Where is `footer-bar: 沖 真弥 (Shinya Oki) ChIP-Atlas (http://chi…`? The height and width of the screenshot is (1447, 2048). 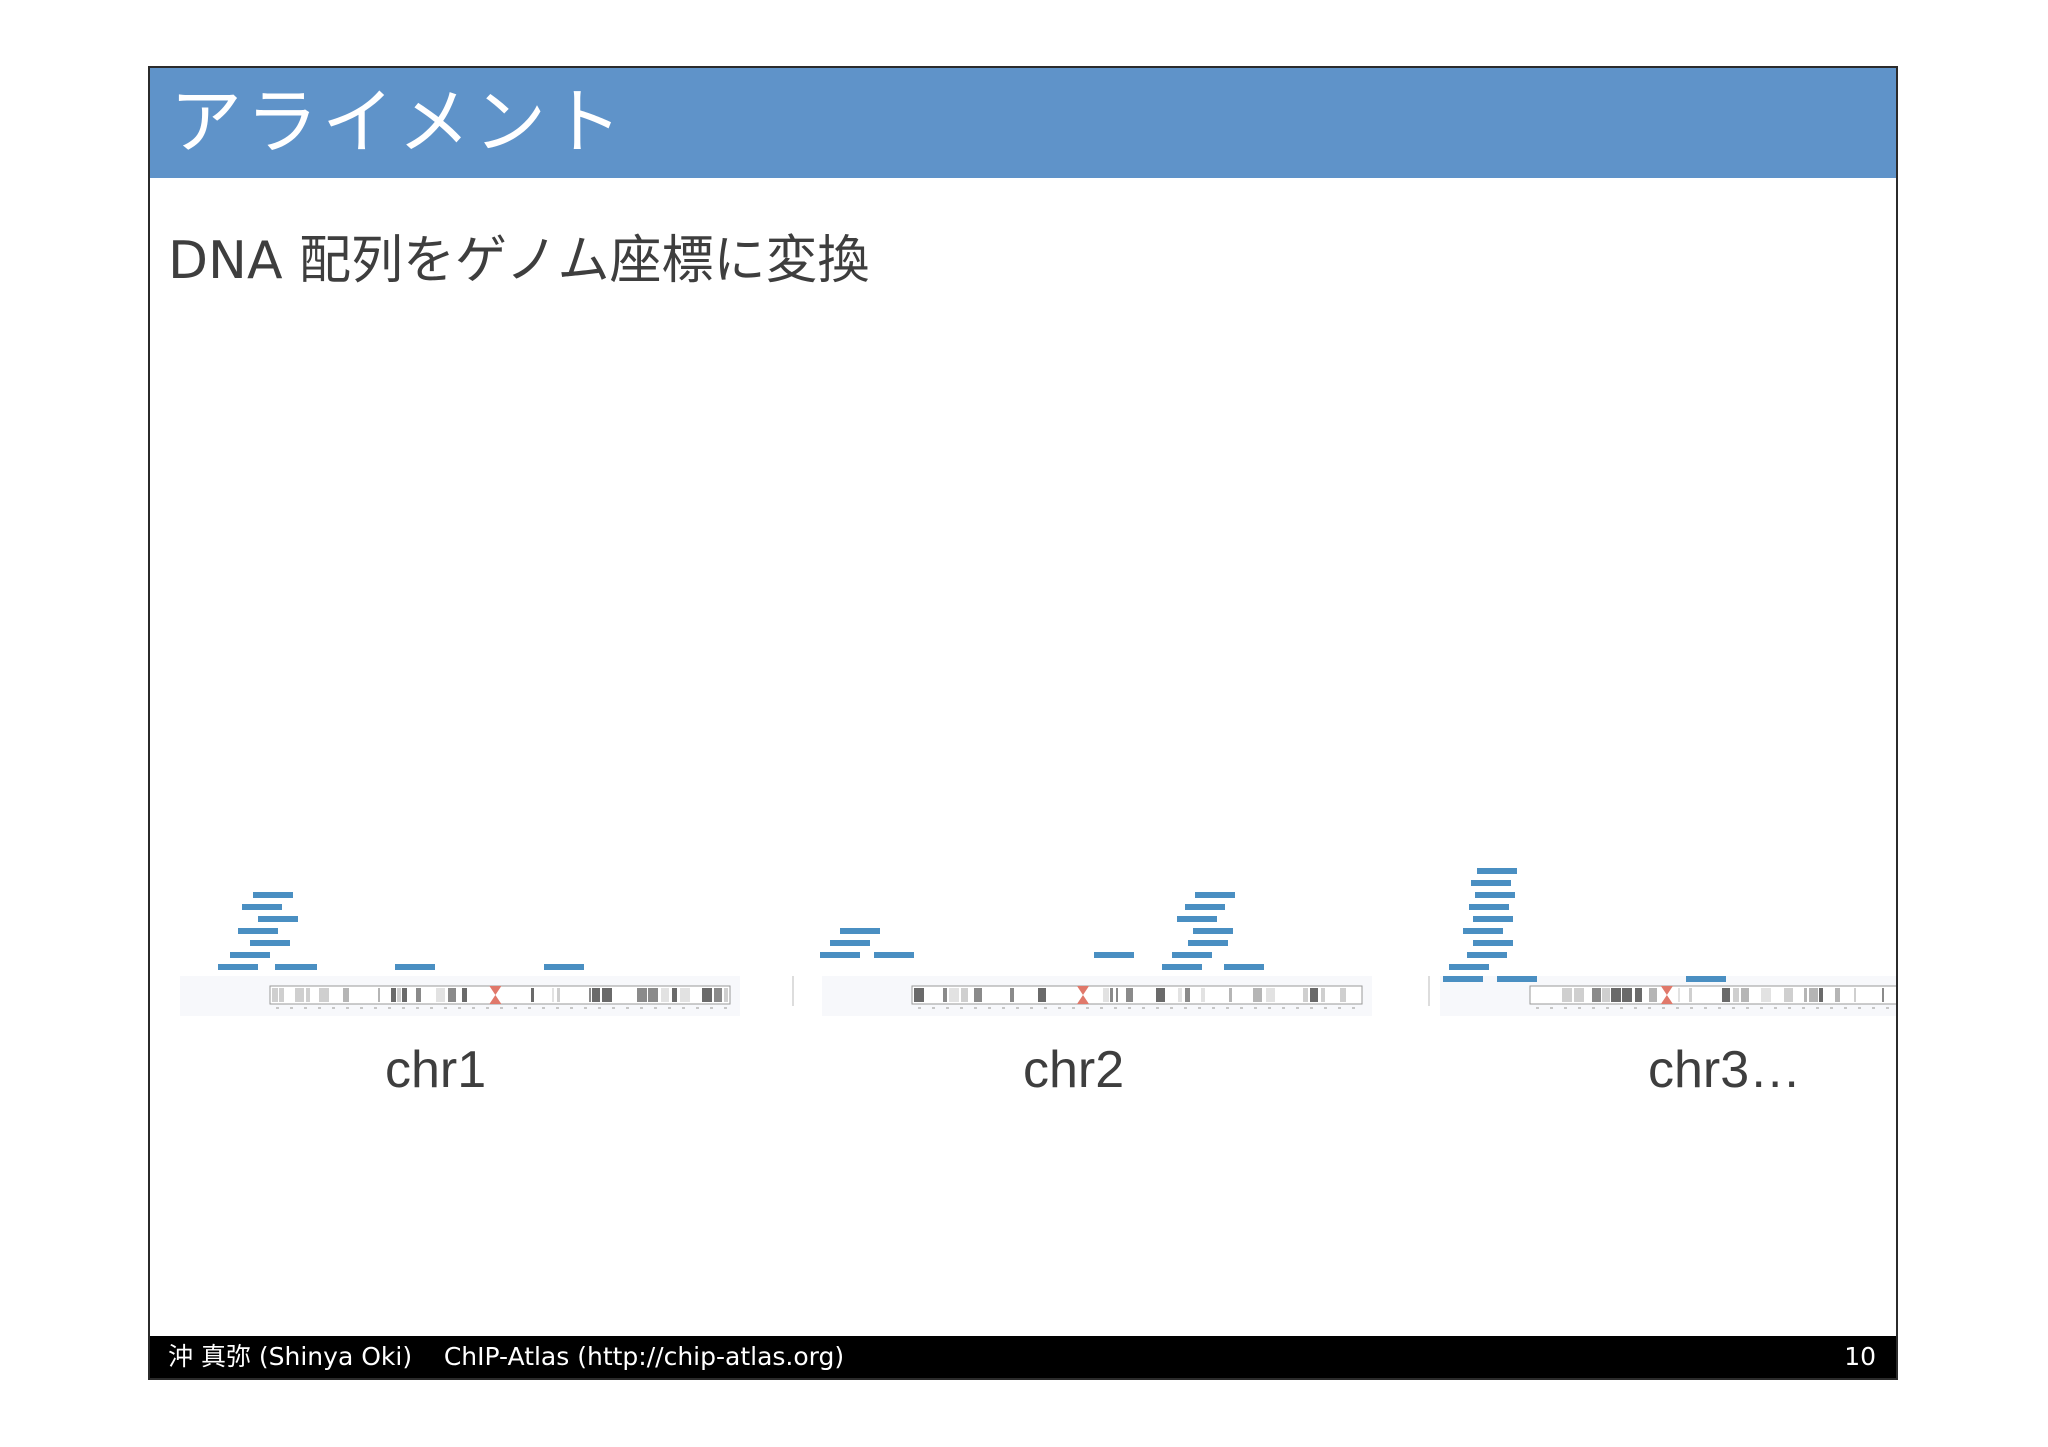
footer-bar: 沖 真弥 (Shinya Oki) ChIP-Atlas (http://chi… is located at coordinates (1023, 1357).